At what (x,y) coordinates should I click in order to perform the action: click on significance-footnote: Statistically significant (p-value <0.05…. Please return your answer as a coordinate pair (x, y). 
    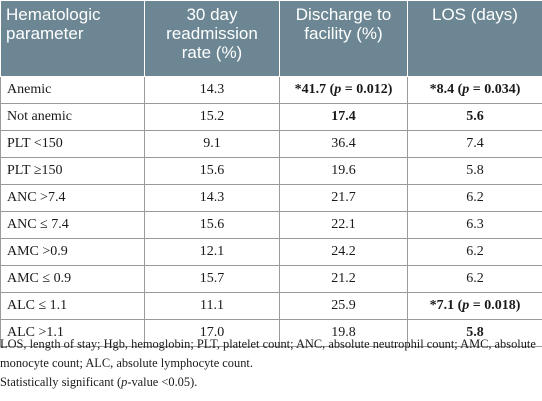
    Looking at the image, I should click on (271, 382).